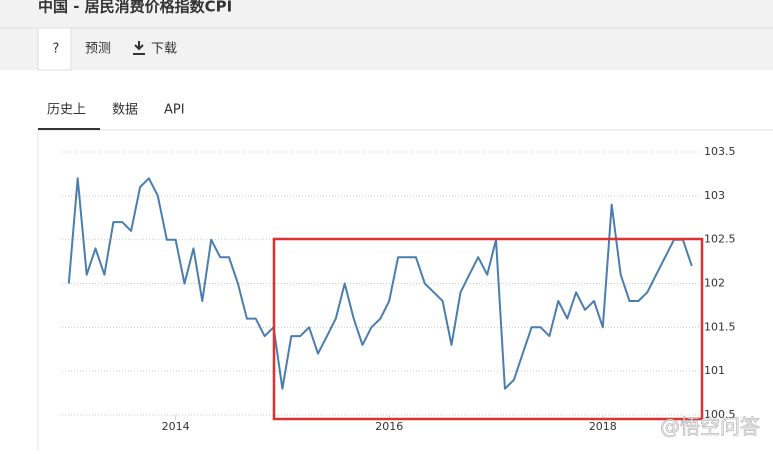 The width and height of the screenshot is (773, 454). I want to click on forecast-button: 预测, so click(98, 49).